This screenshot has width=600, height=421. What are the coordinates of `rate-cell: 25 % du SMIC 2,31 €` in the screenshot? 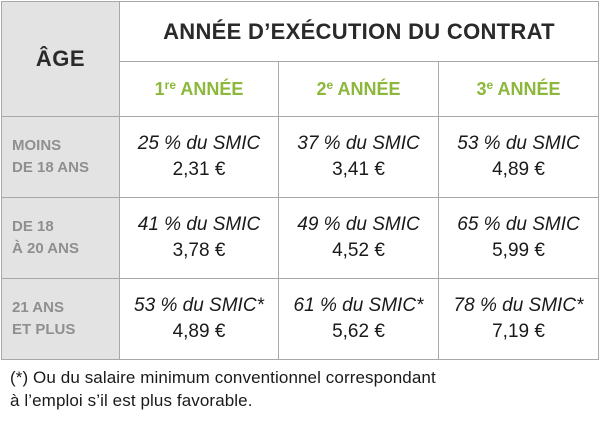 It's located at (199, 157).